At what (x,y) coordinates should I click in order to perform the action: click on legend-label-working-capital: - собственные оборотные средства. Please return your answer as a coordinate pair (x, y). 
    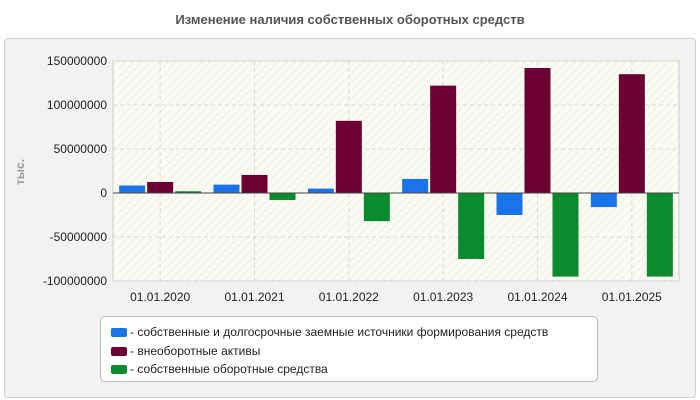
    Looking at the image, I should click on (229, 369).